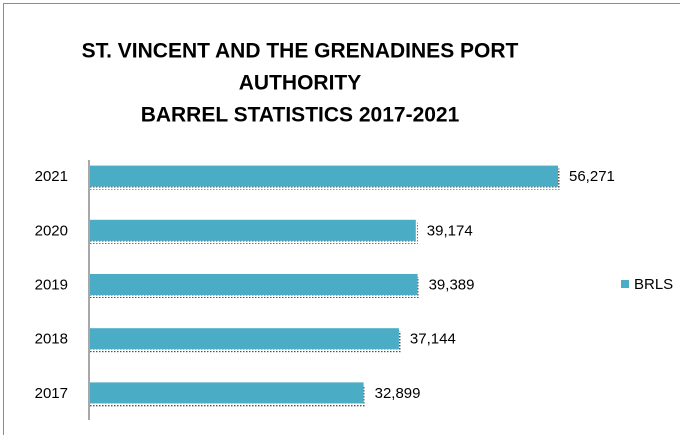  I want to click on value-label: 56,271, so click(592, 176).